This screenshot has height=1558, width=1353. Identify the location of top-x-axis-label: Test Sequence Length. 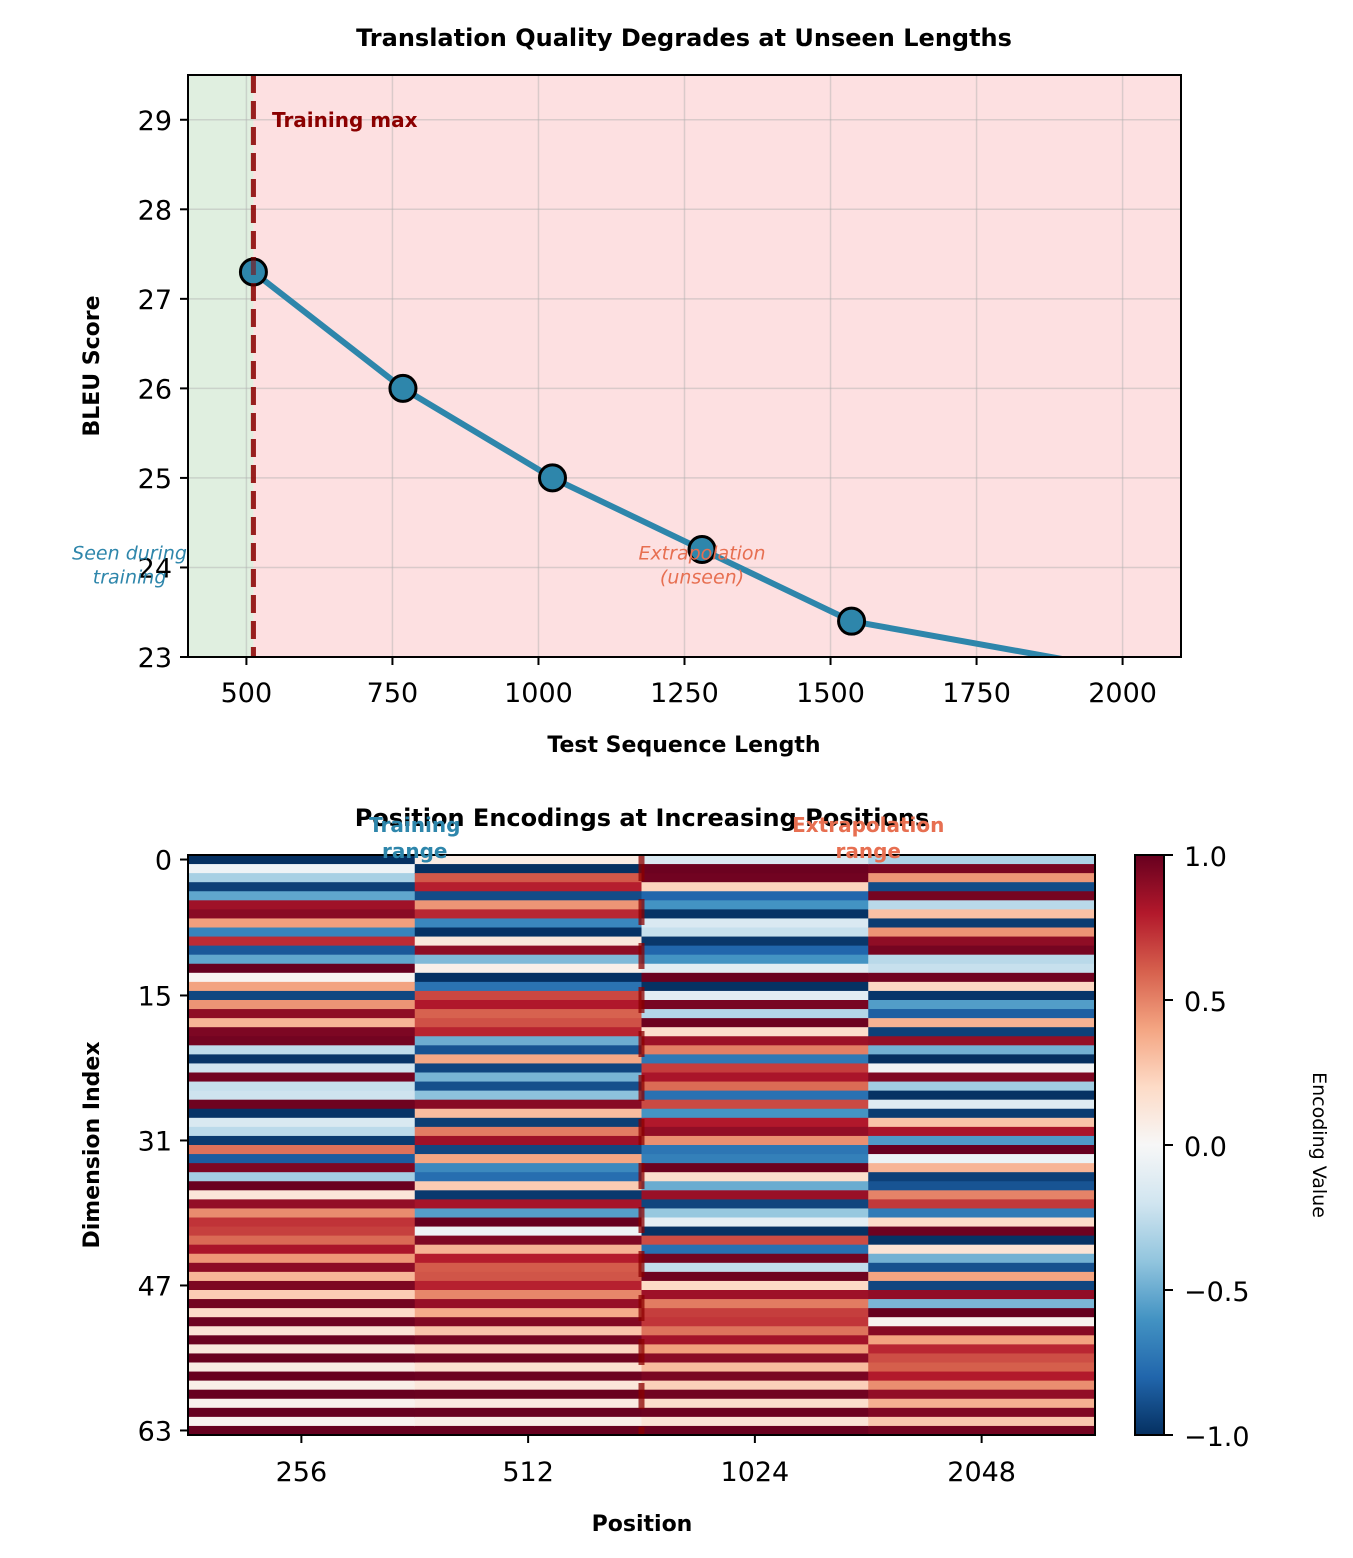
(683, 745).